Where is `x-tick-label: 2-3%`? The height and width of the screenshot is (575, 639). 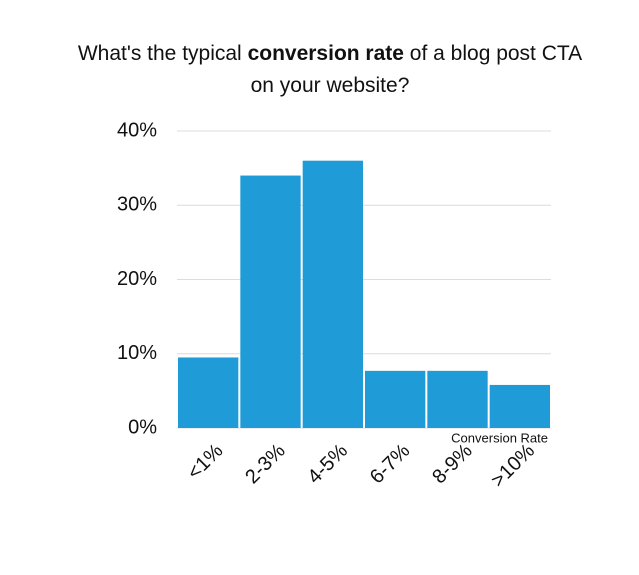
x-tick-label: 2-3% is located at coordinates (265, 464).